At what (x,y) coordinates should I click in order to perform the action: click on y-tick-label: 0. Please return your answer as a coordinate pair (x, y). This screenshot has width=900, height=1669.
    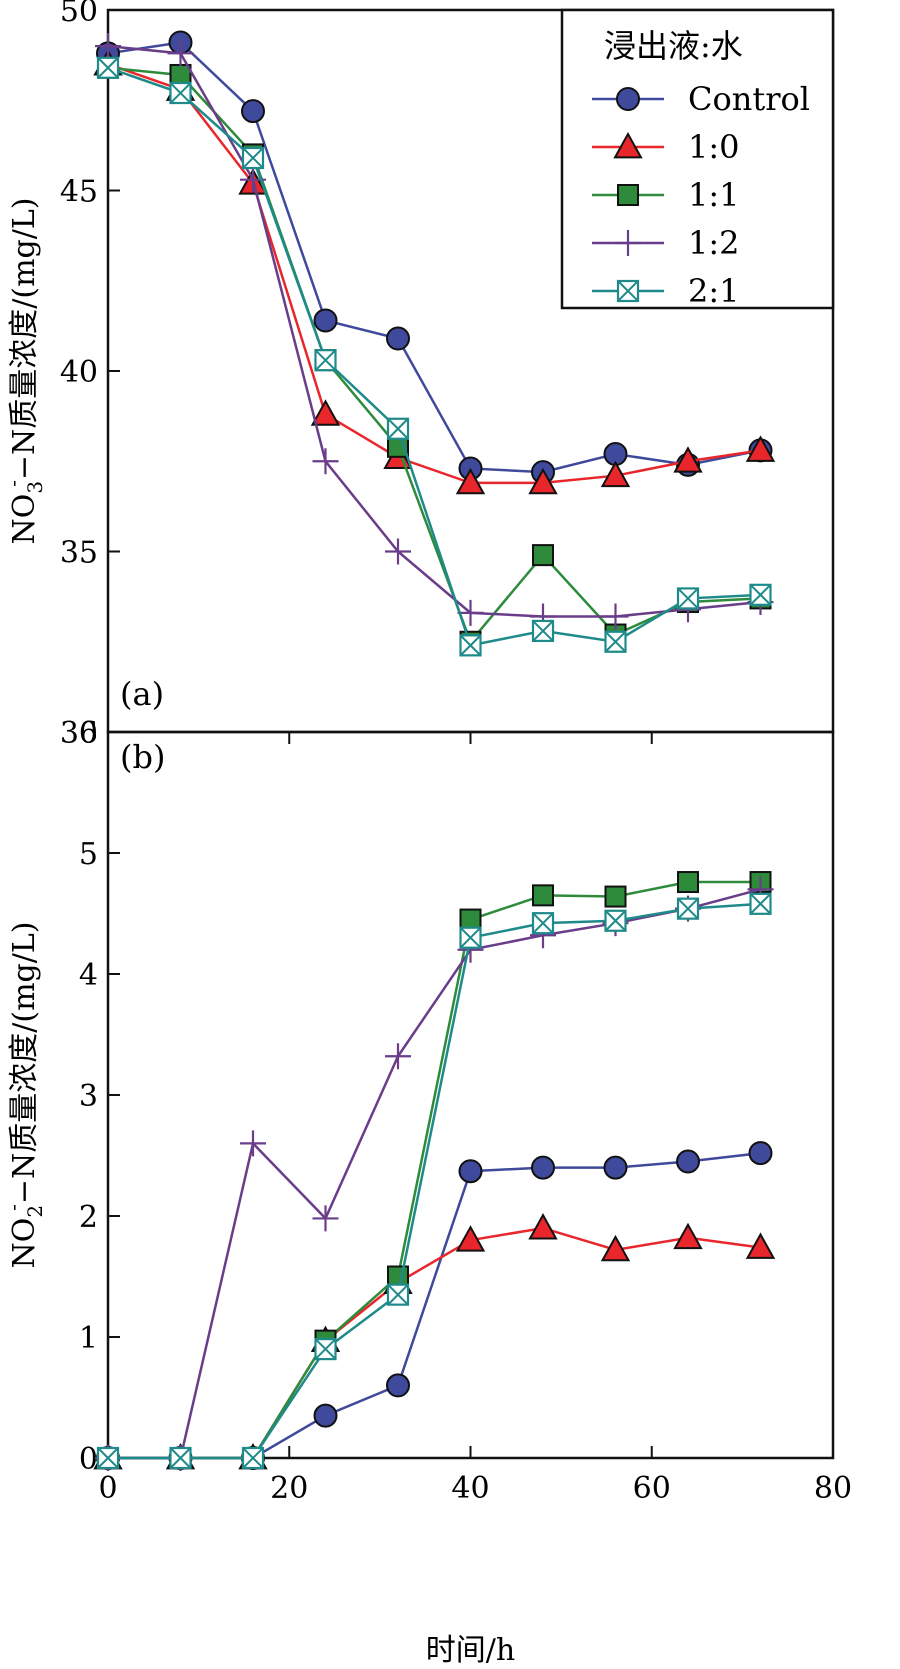
    Looking at the image, I should click on (88, 1459).